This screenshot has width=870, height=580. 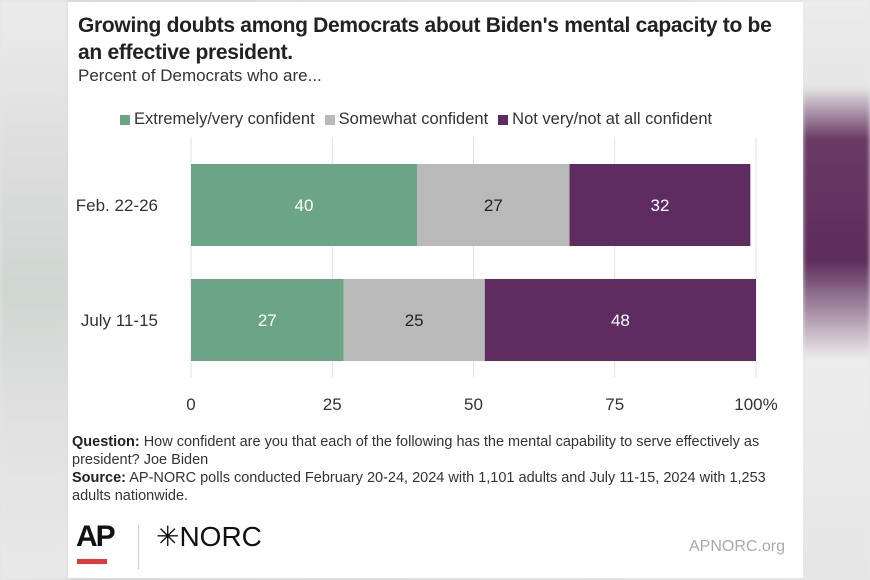 What do you see at coordinates (209, 536) in the screenshot?
I see `norc-logo: ✳NORC` at bounding box center [209, 536].